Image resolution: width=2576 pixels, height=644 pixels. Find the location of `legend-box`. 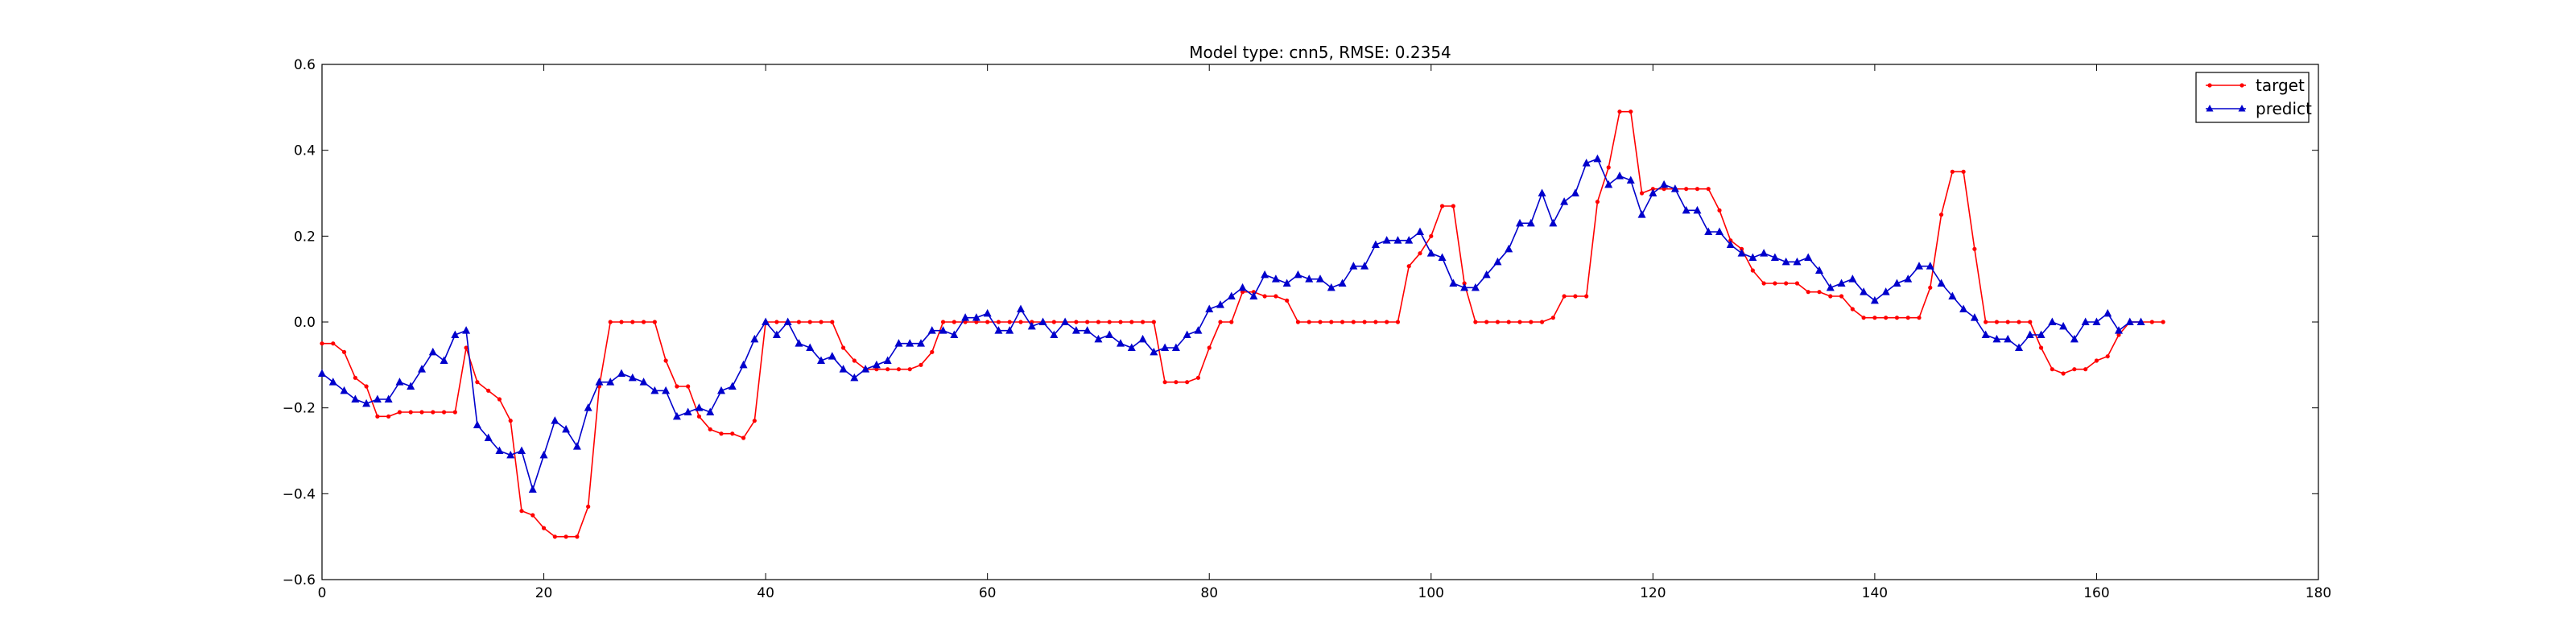

legend-box is located at coordinates (2252, 97).